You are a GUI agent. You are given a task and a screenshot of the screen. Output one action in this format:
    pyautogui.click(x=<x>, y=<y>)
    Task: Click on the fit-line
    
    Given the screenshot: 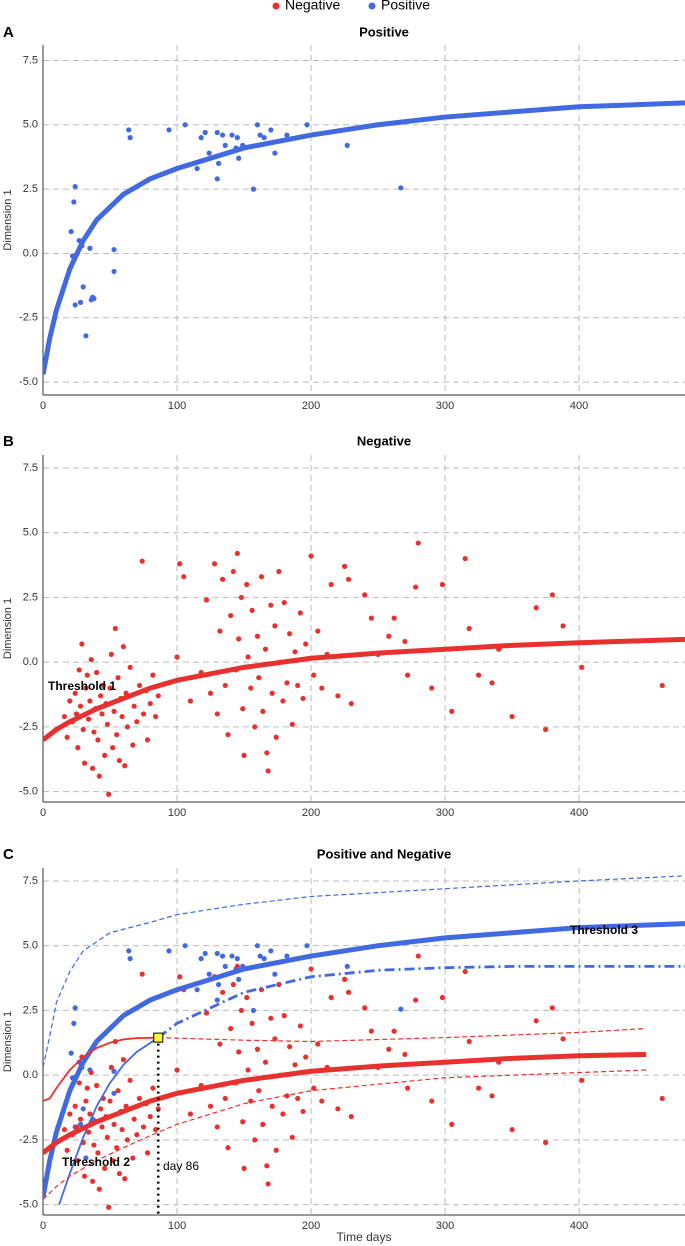 What is the action you would take?
    pyautogui.click(x=364, y=689)
    